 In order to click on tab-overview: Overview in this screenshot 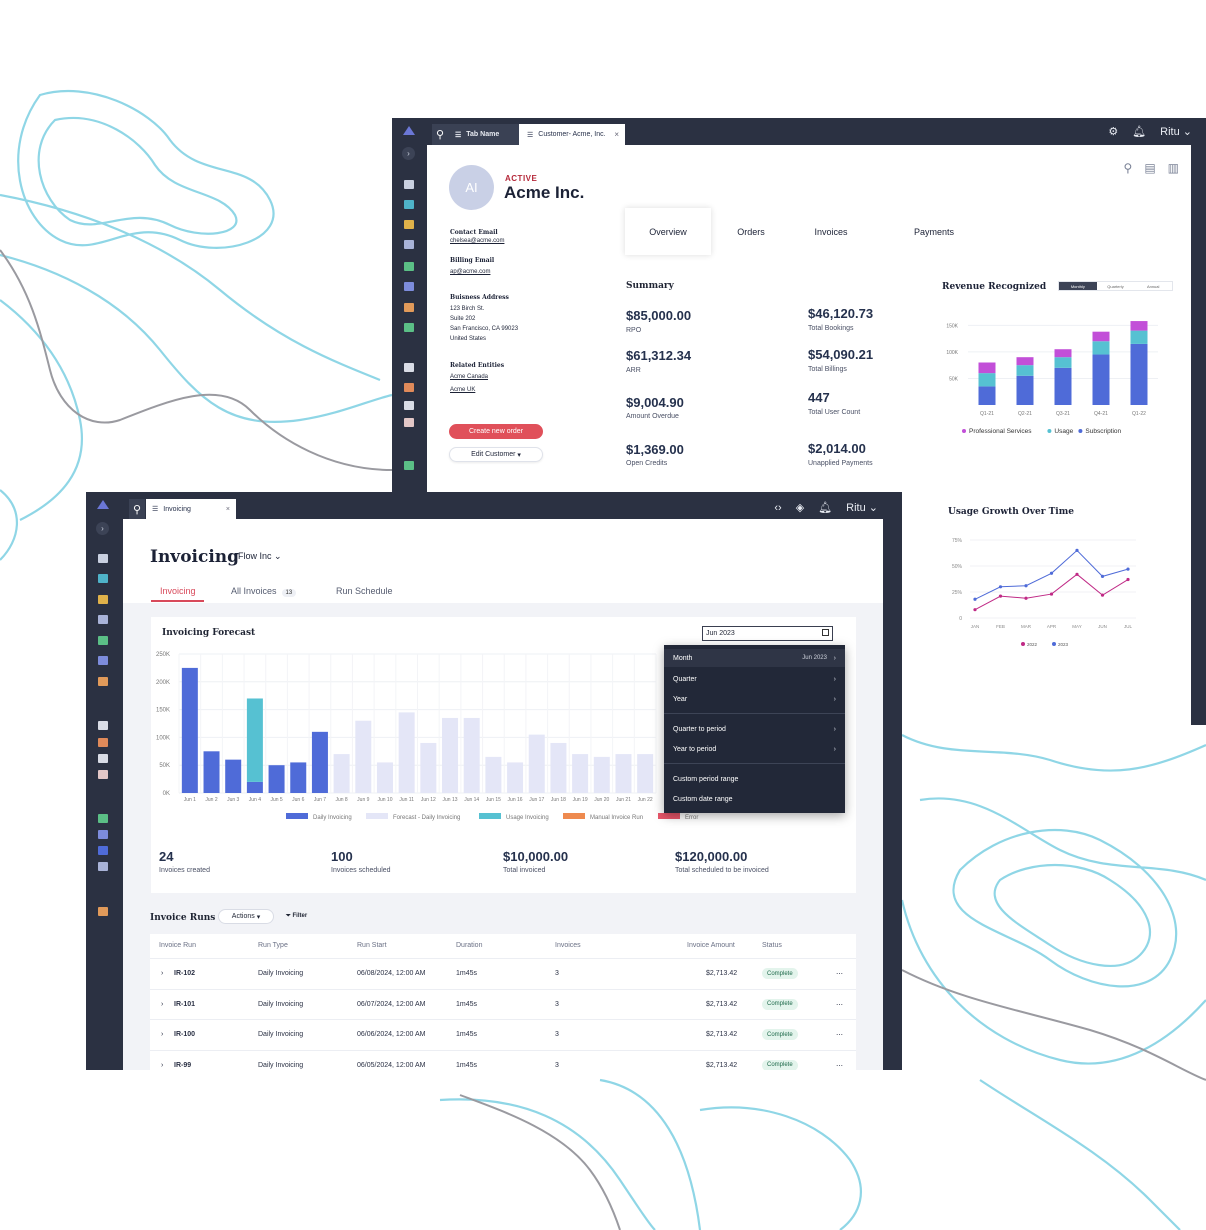, I will do `click(668, 231)`.